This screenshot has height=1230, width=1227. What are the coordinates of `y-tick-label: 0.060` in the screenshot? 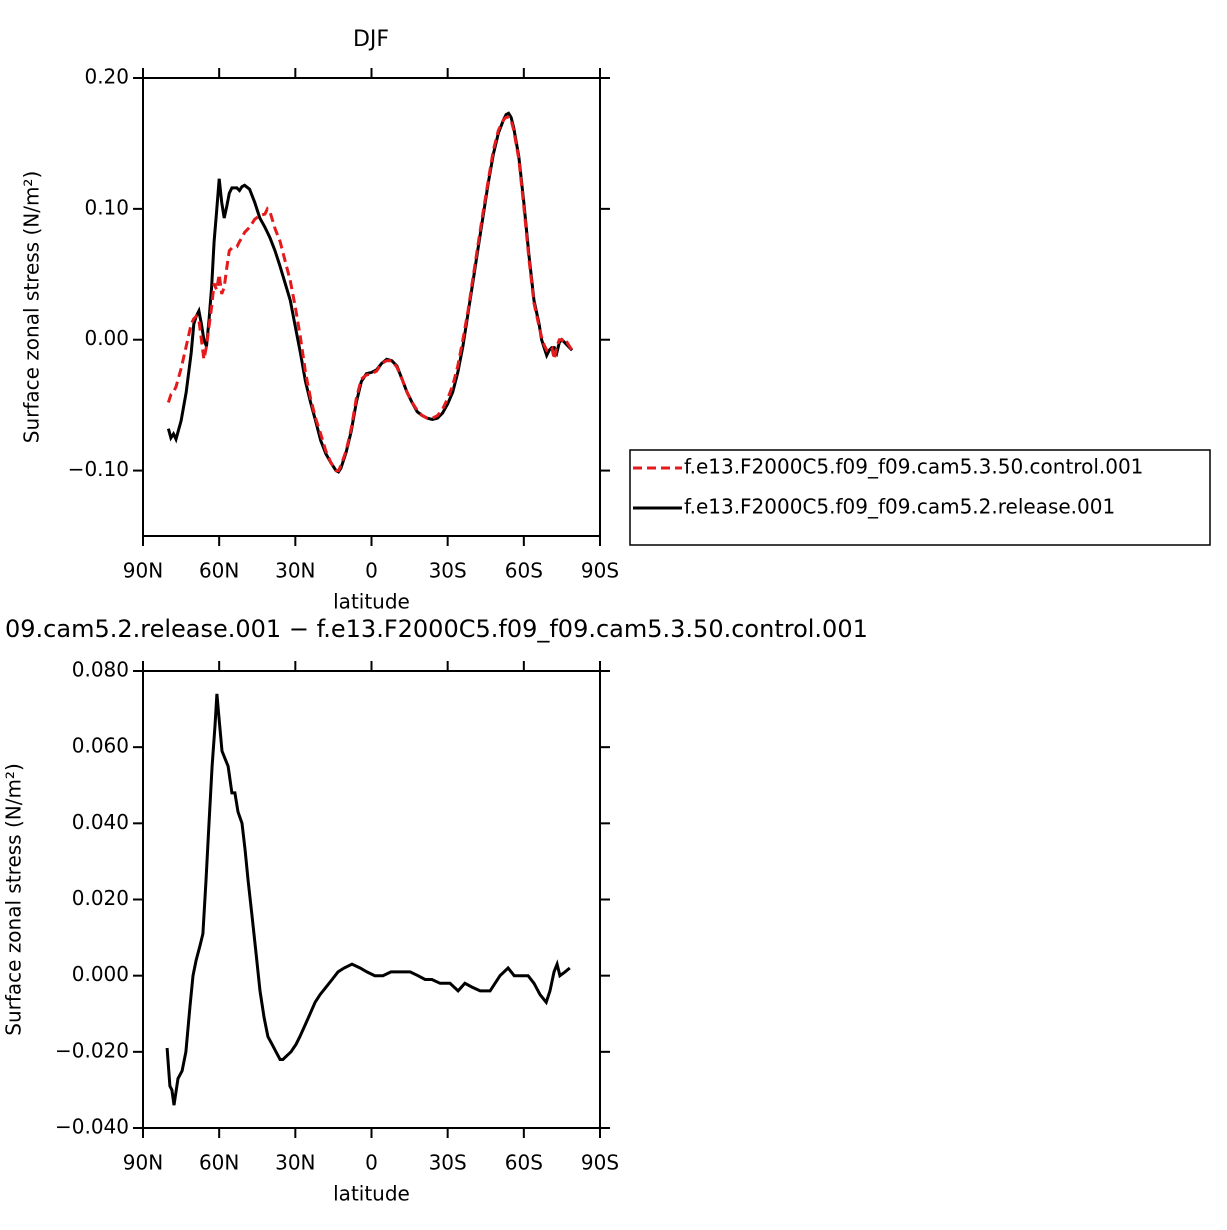 It's located at (100, 746).